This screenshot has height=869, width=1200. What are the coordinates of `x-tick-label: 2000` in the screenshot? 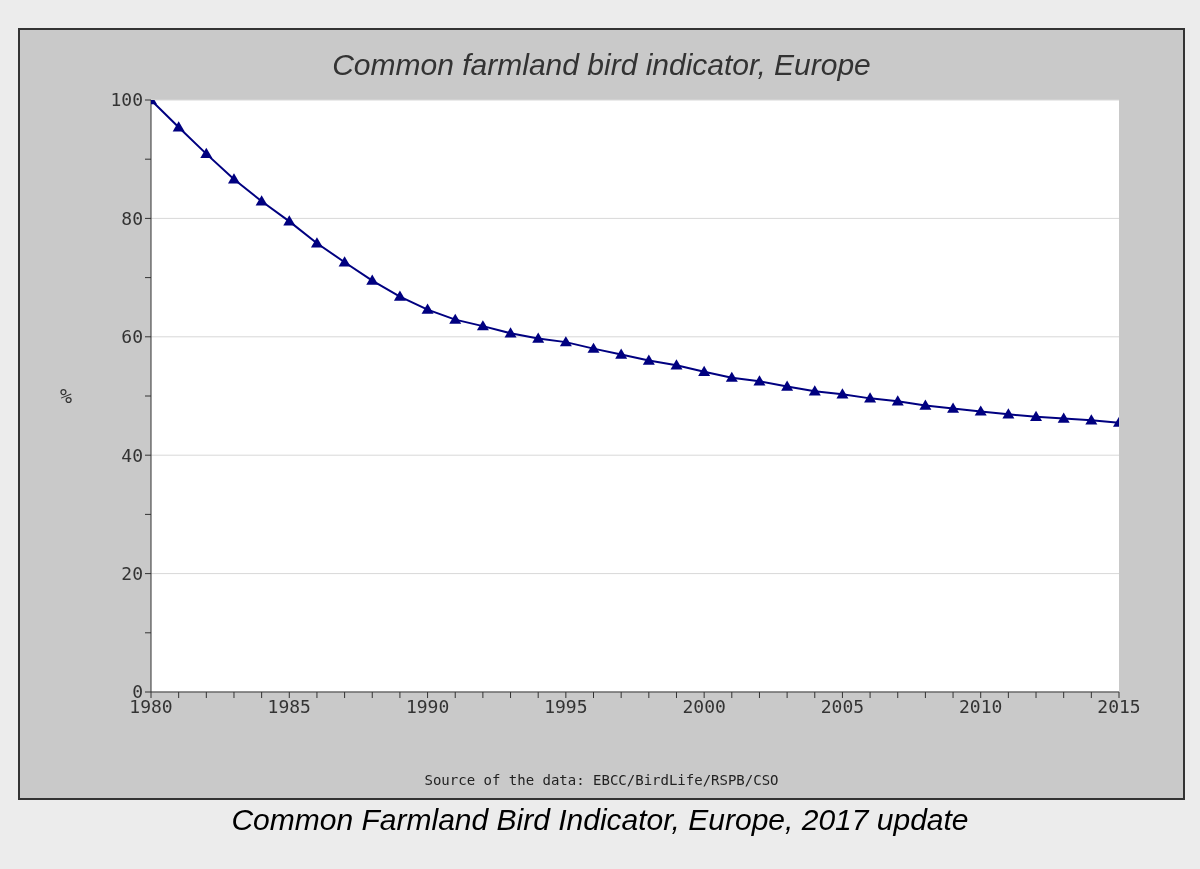 It's located at (704, 706).